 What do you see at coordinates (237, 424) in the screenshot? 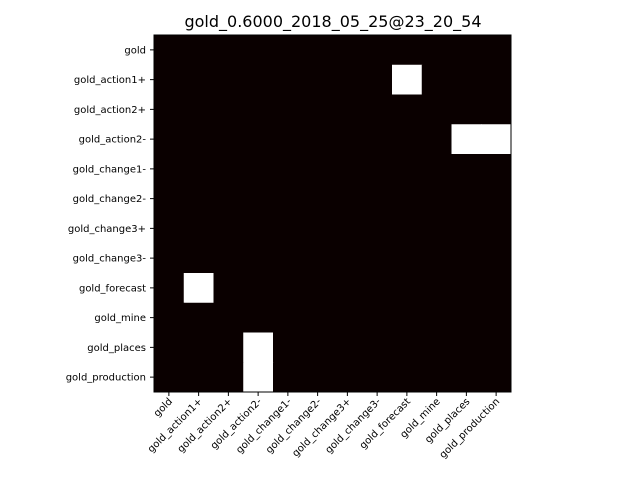
I see `x-tick-label: gold_action2-` at bounding box center [237, 424].